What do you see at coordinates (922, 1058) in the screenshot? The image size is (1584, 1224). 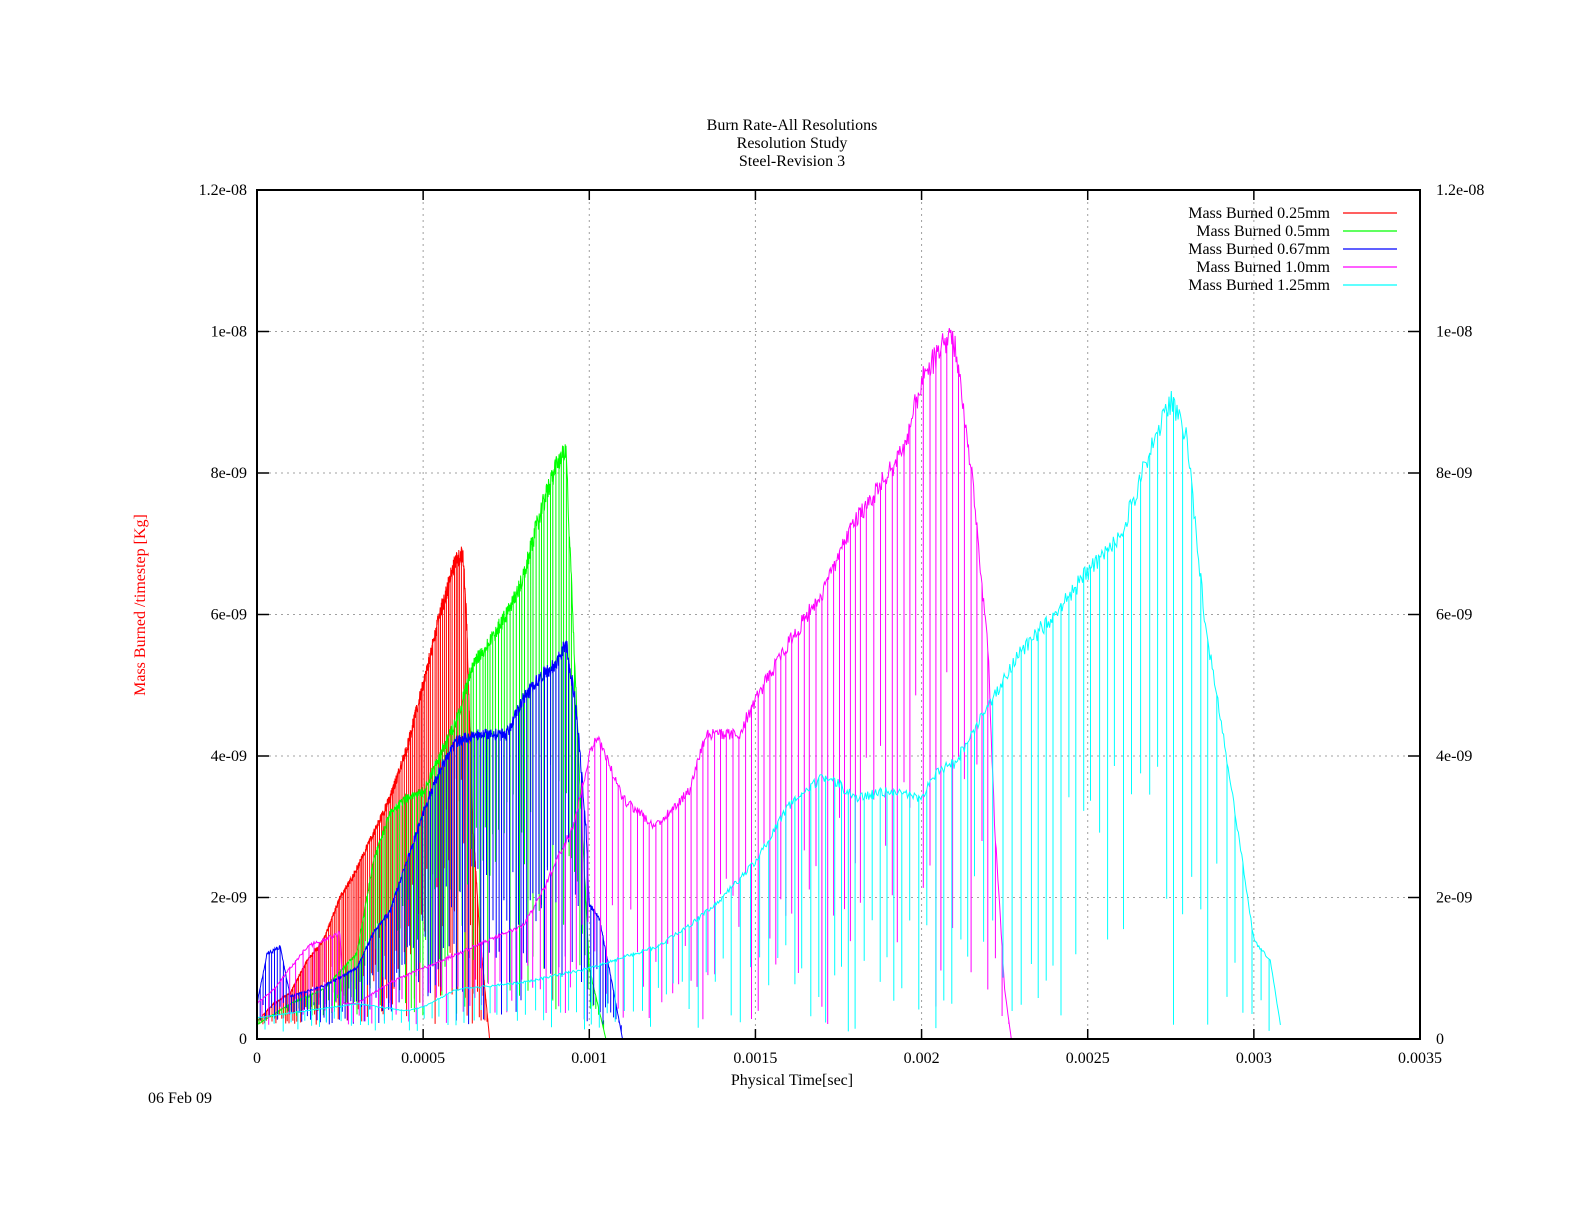 I see `x-tick-label: 0.002` at bounding box center [922, 1058].